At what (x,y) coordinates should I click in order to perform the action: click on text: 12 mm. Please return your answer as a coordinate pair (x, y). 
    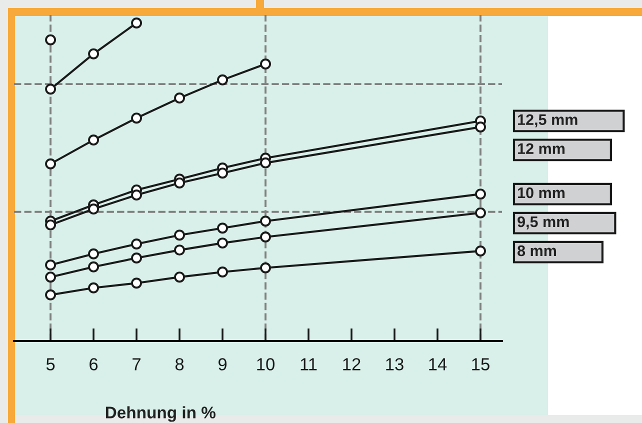
    Looking at the image, I should click on (541, 148).